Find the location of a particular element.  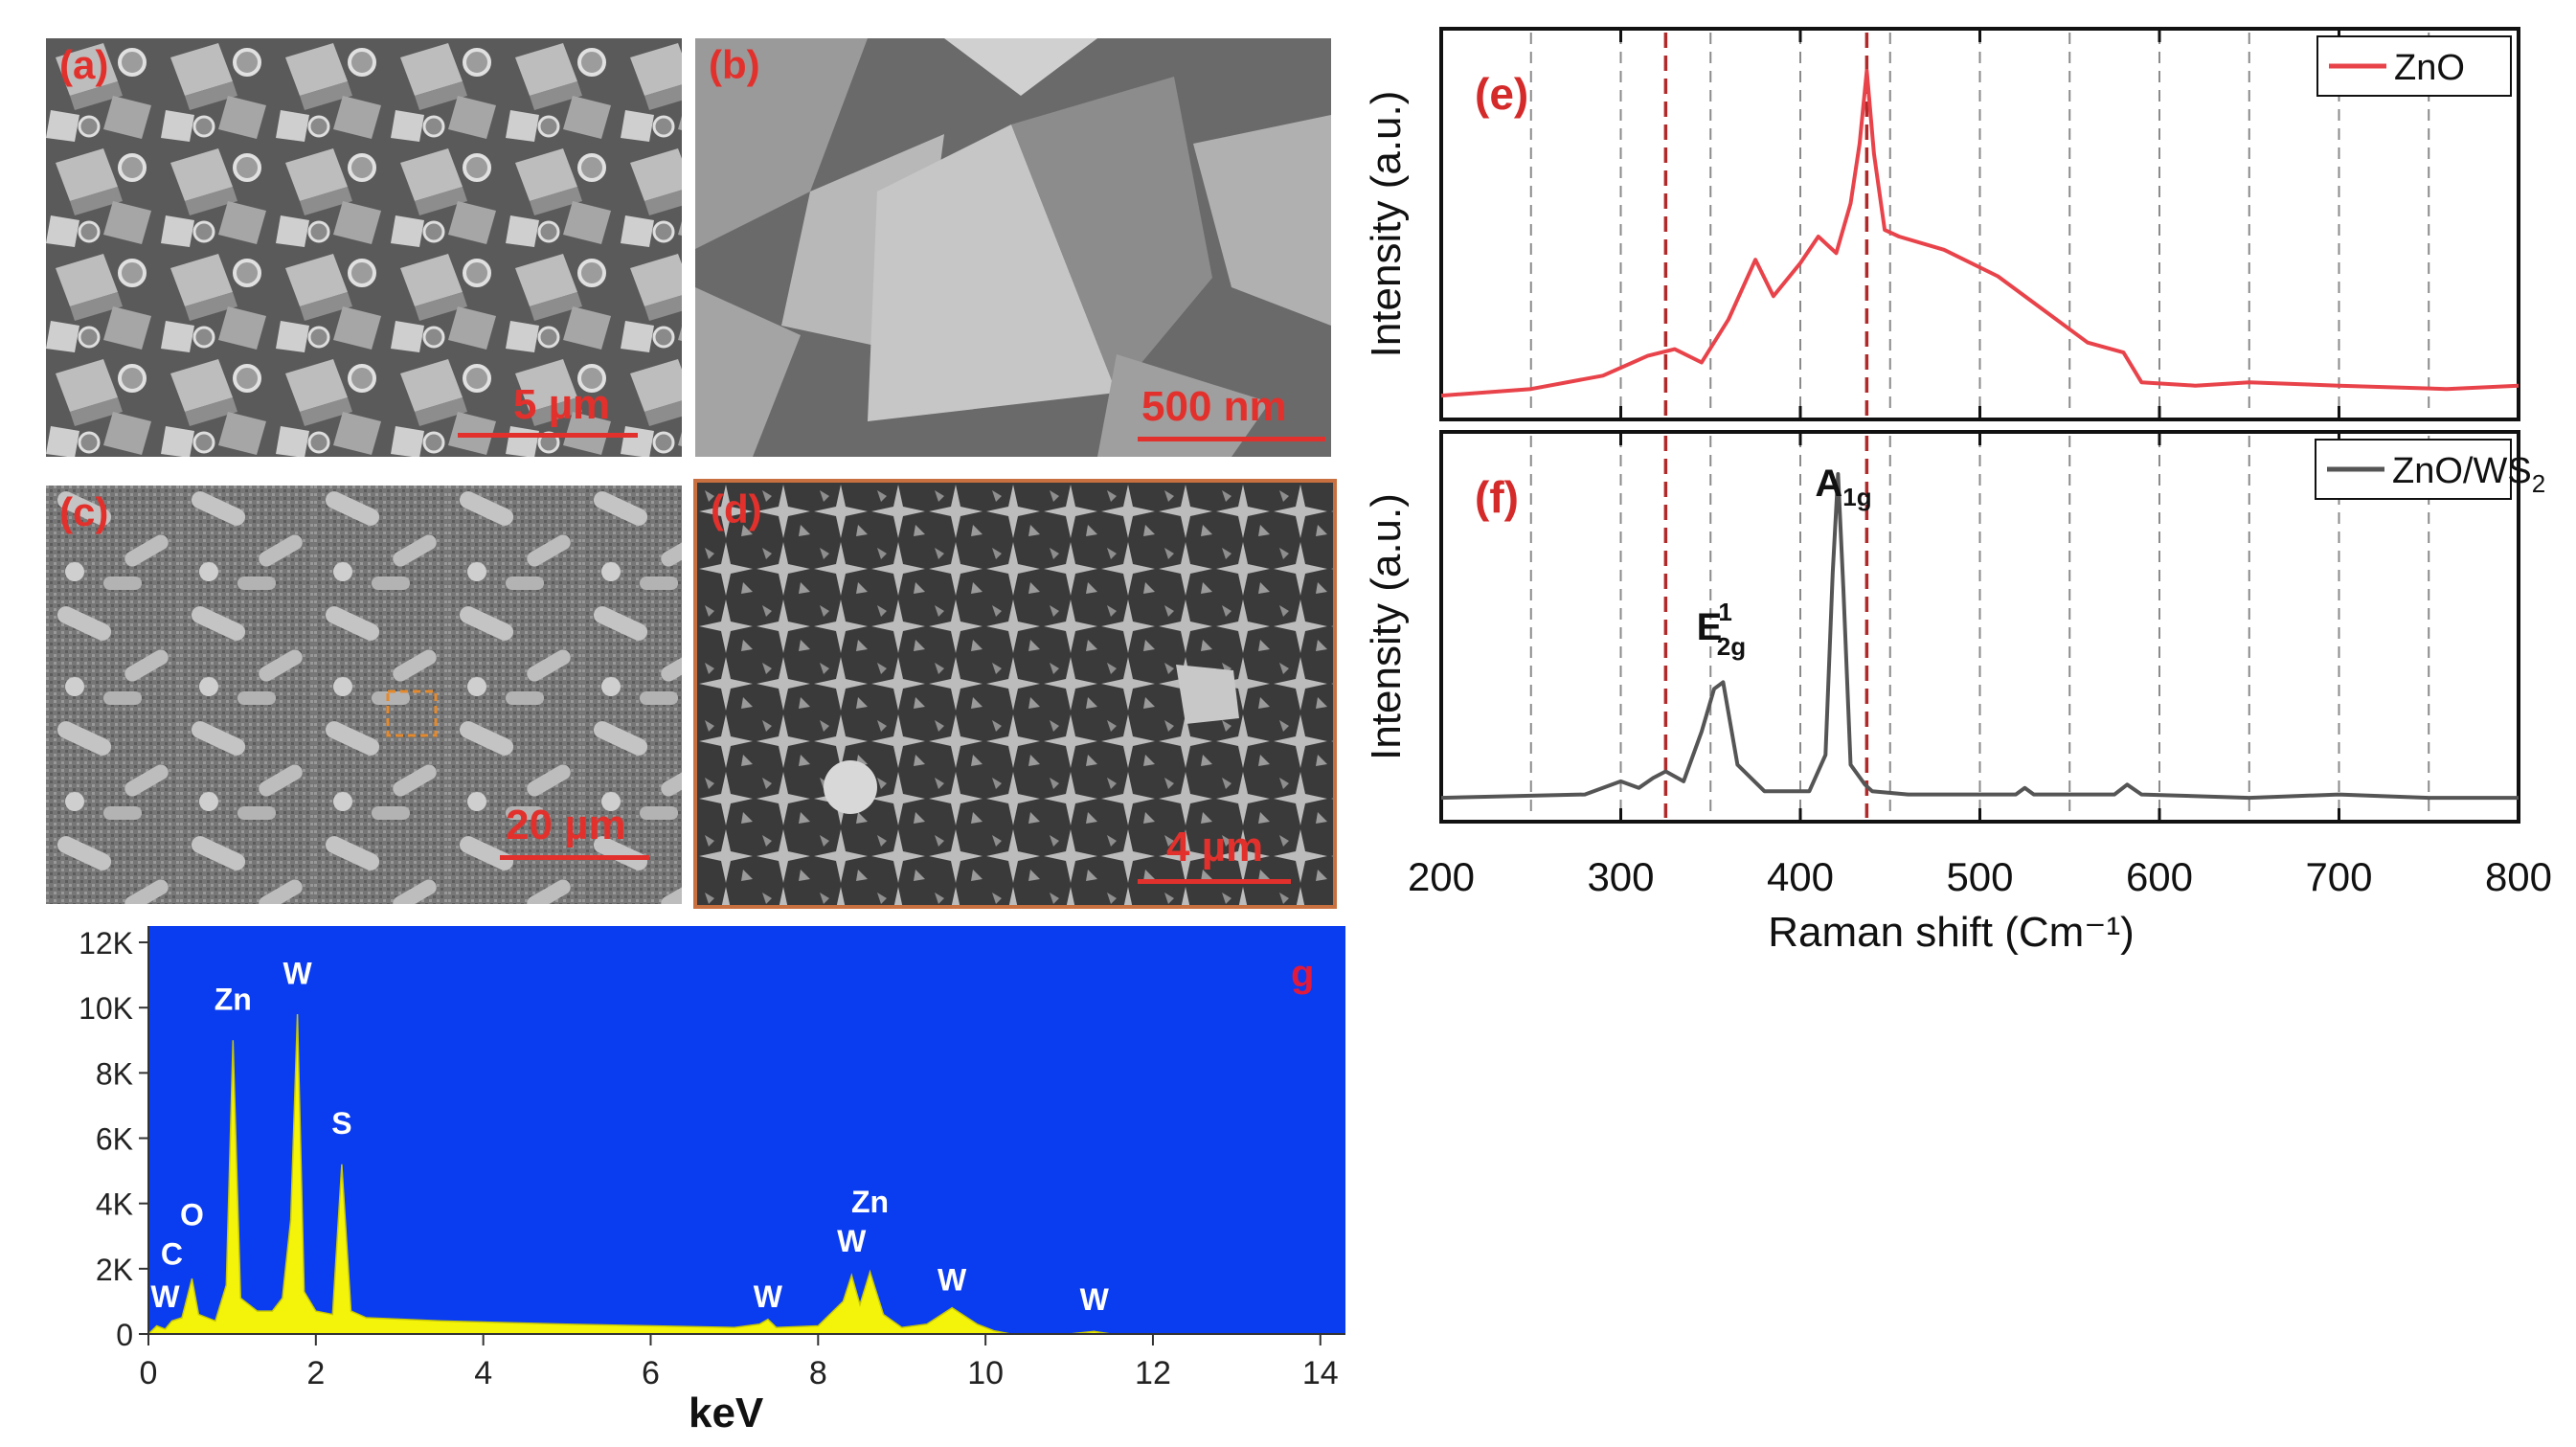

x-tick-label: 10 is located at coordinates (986, 1373).